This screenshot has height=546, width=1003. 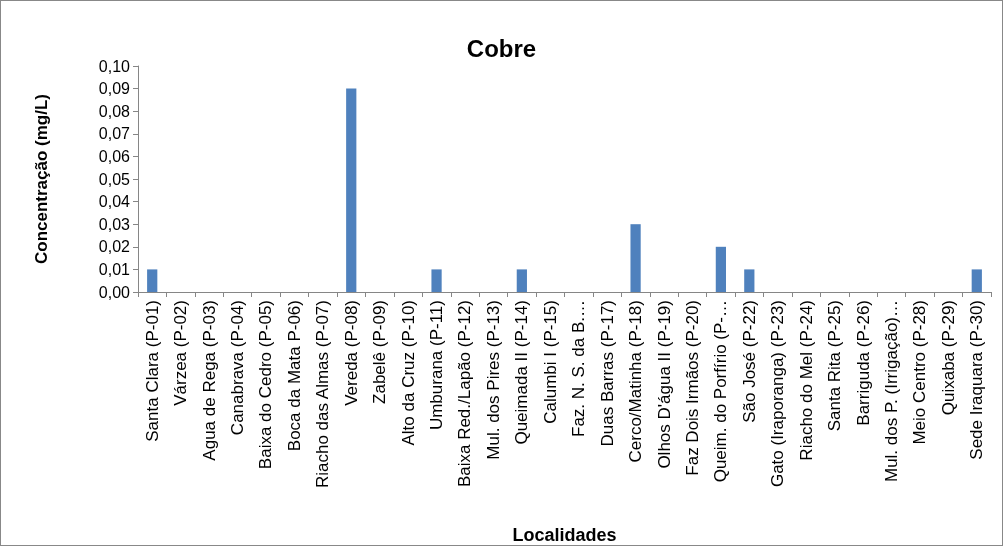 What do you see at coordinates (114, 134) in the screenshot?
I see `y-tick-label: 0,07` at bounding box center [114, 134].